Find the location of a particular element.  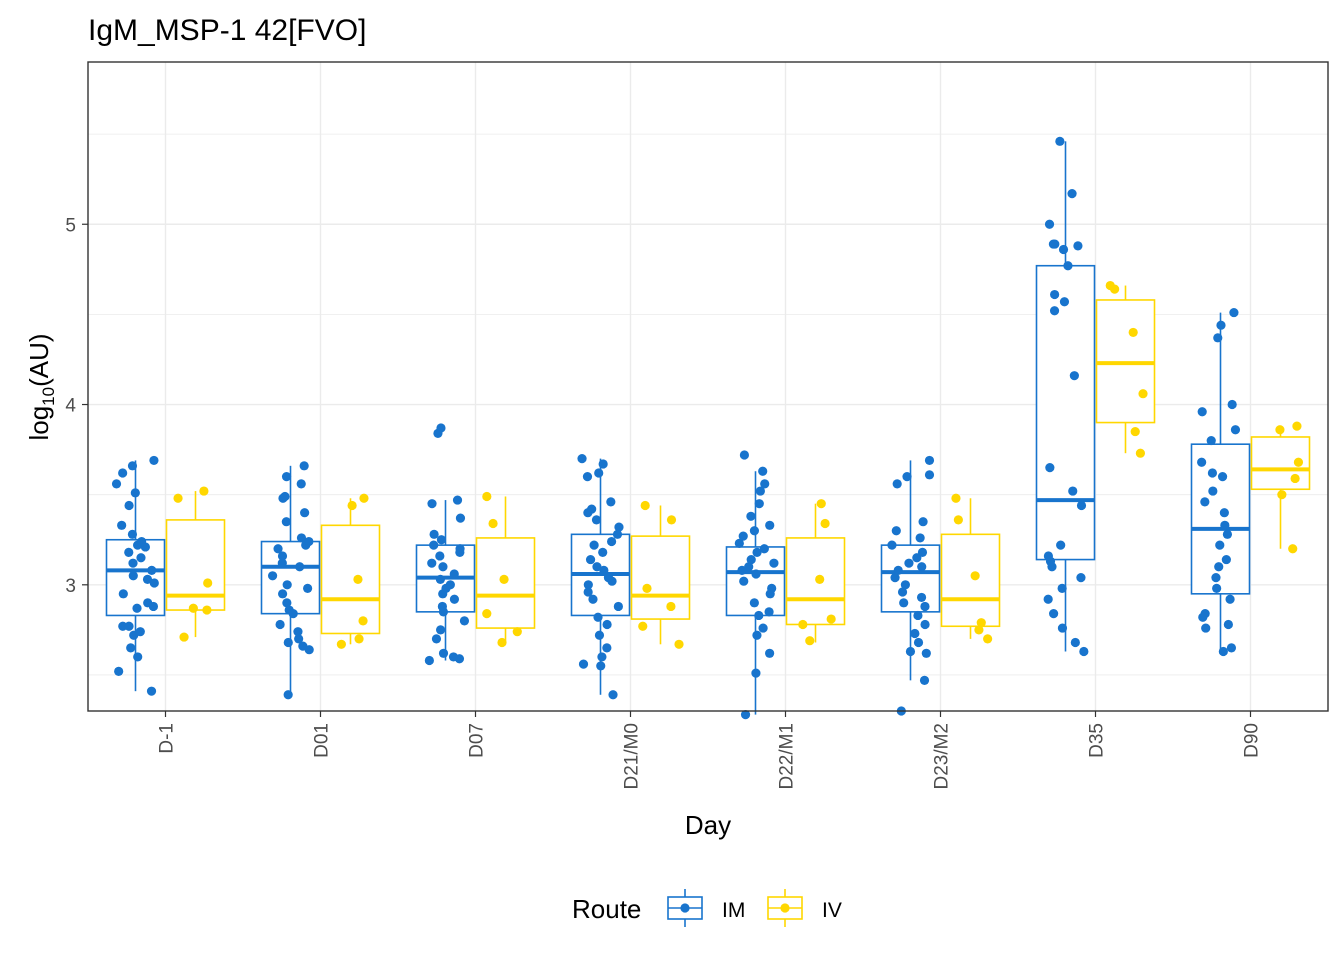

y-tick-label: 5 is located at coordinates (70, 225).